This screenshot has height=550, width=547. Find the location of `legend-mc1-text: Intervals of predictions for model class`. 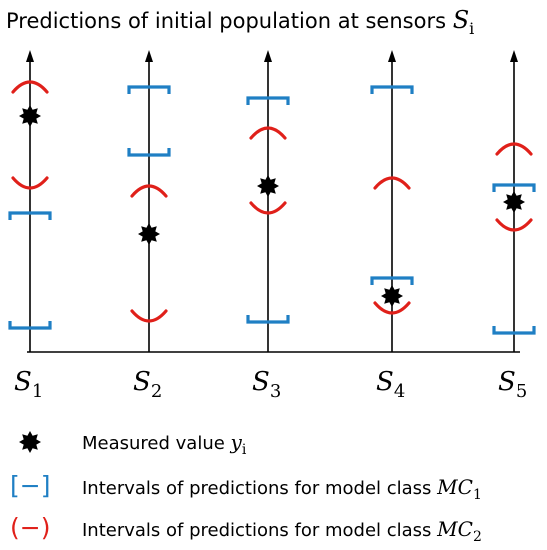

legend-mc1-text: Intervals of predictions for model class is located at coordinates (259, 488).